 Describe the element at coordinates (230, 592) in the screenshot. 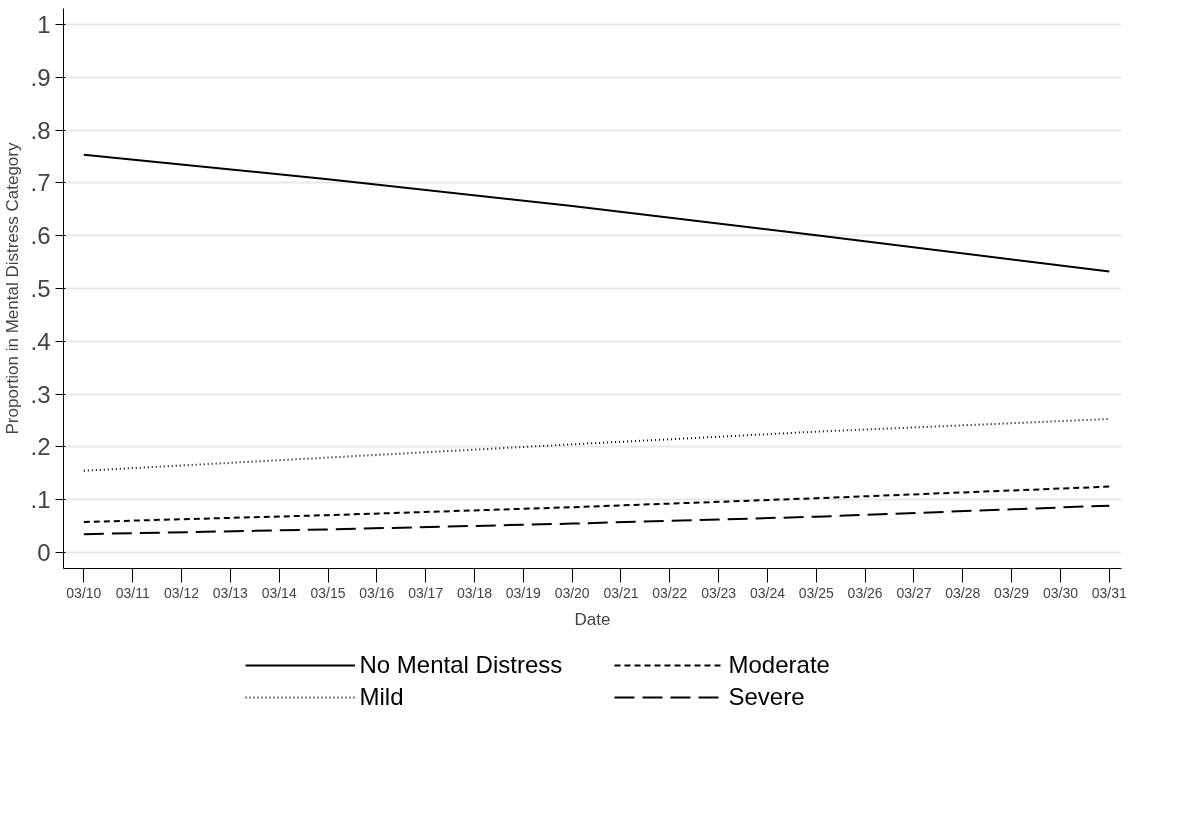

I see `x-tick-label: 03/13` at that location.